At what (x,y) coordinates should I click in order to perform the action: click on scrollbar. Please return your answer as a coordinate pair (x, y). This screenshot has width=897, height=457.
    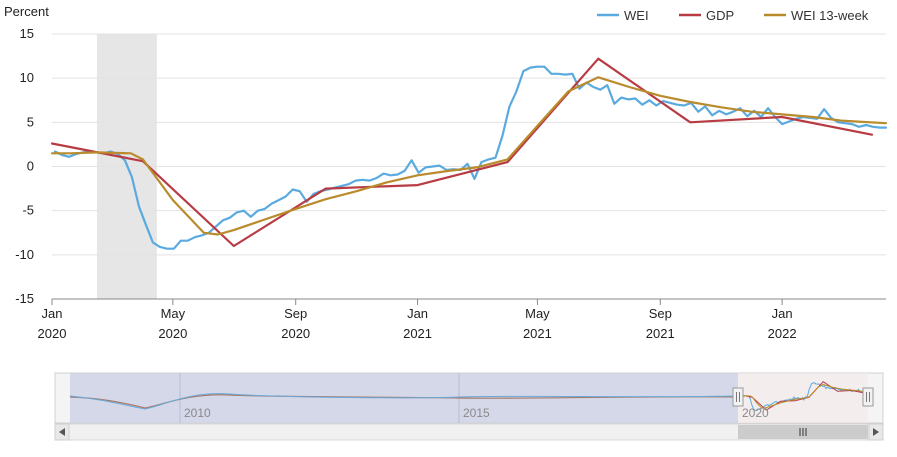
    Looking at the image, I should click on (469, 432).